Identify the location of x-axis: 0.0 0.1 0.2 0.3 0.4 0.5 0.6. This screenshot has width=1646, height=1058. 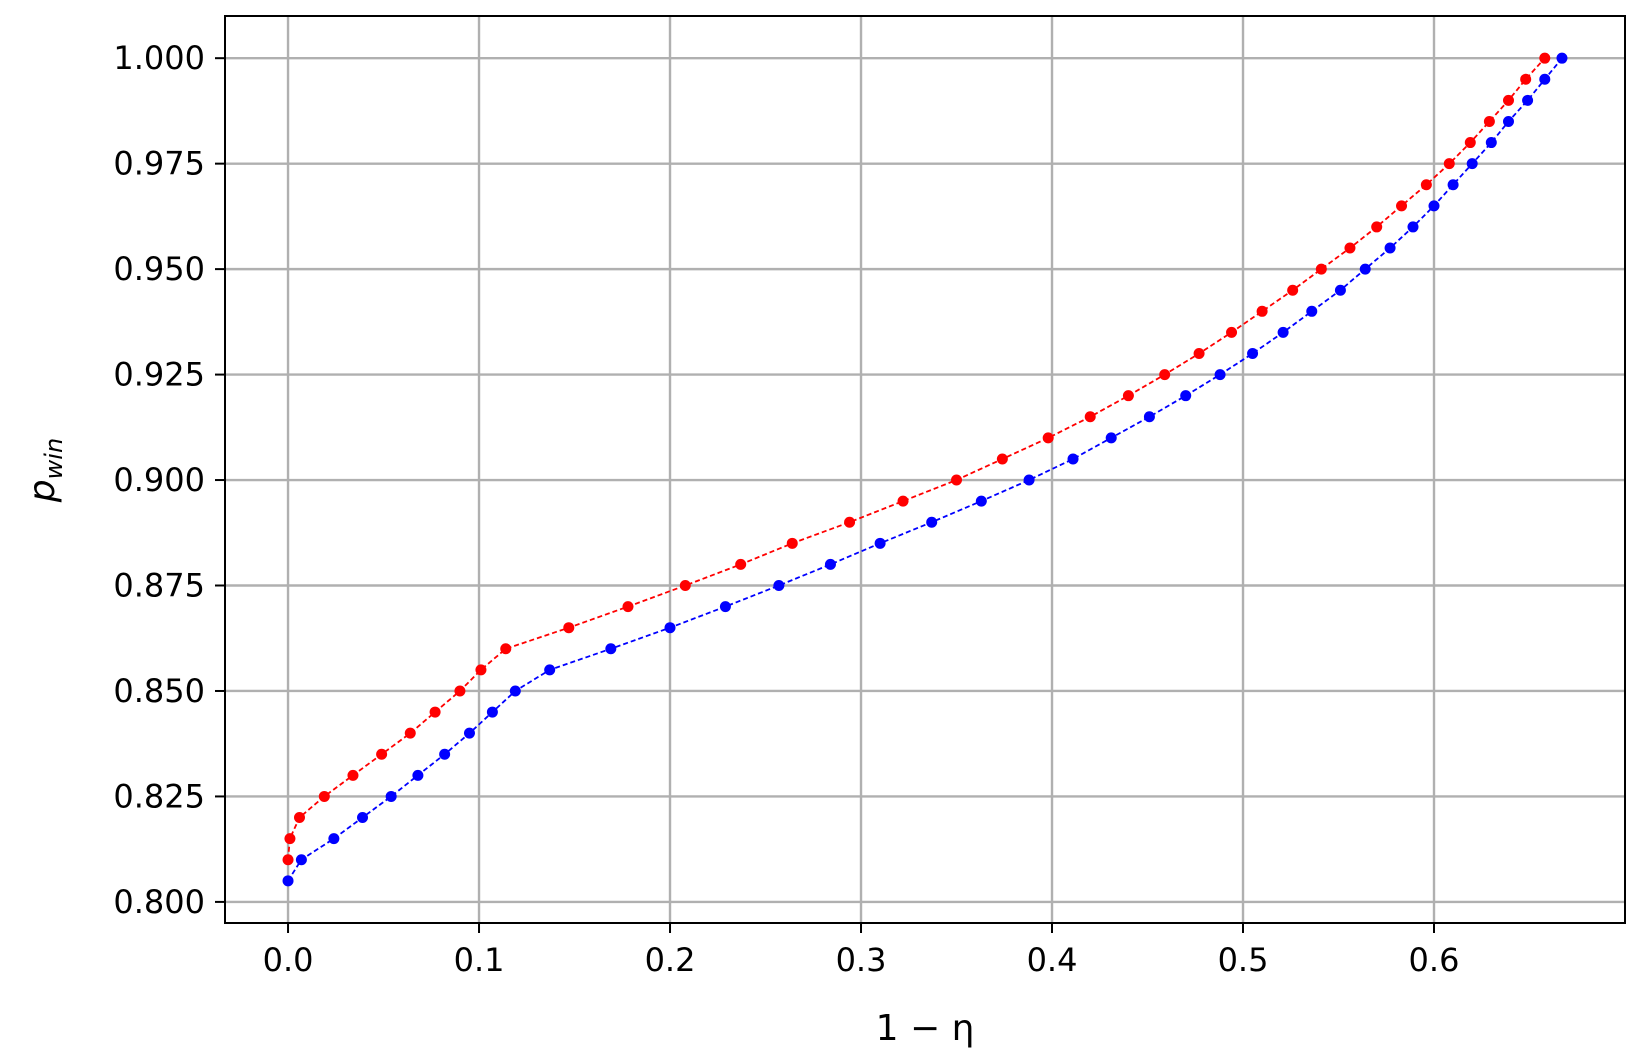
(861, 951).